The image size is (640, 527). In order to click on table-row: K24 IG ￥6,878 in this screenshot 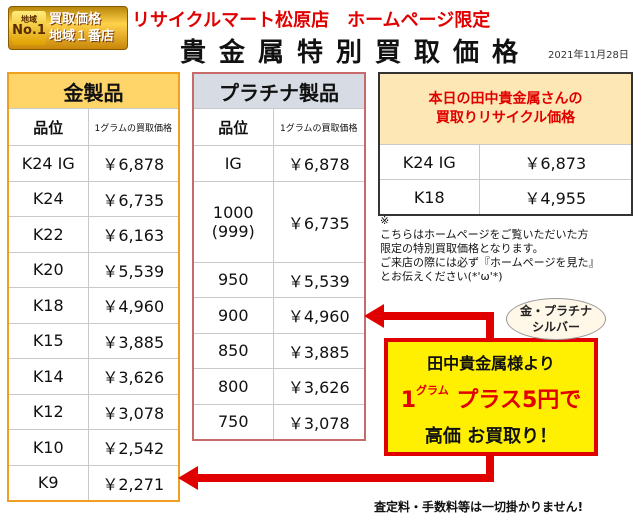, I will do `click(93, 163)`.